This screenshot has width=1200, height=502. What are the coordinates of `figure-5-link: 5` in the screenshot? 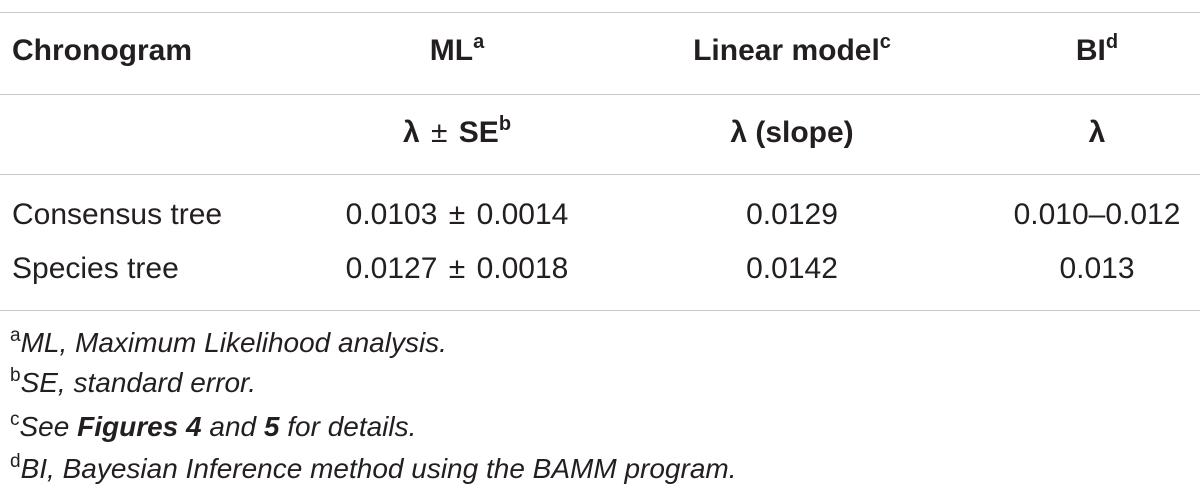 It's located at (271, 426).